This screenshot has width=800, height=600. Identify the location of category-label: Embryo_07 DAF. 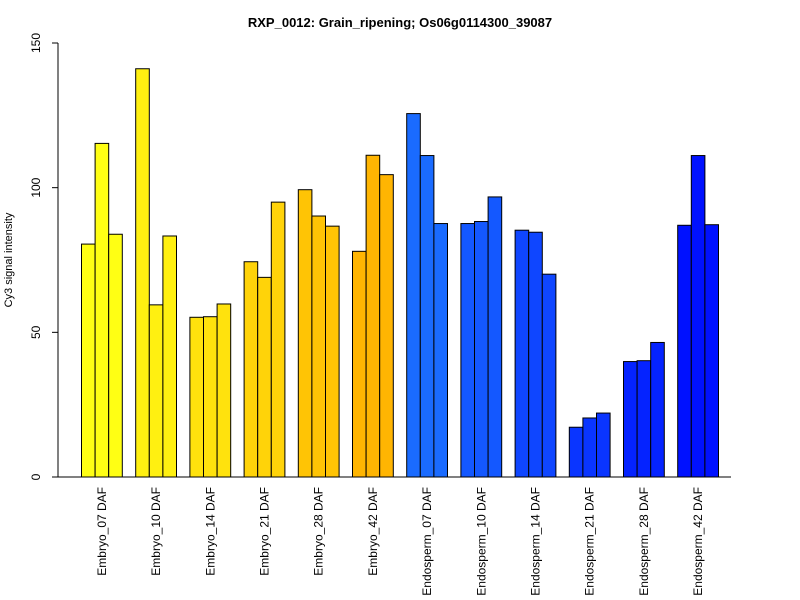
(102, 531).